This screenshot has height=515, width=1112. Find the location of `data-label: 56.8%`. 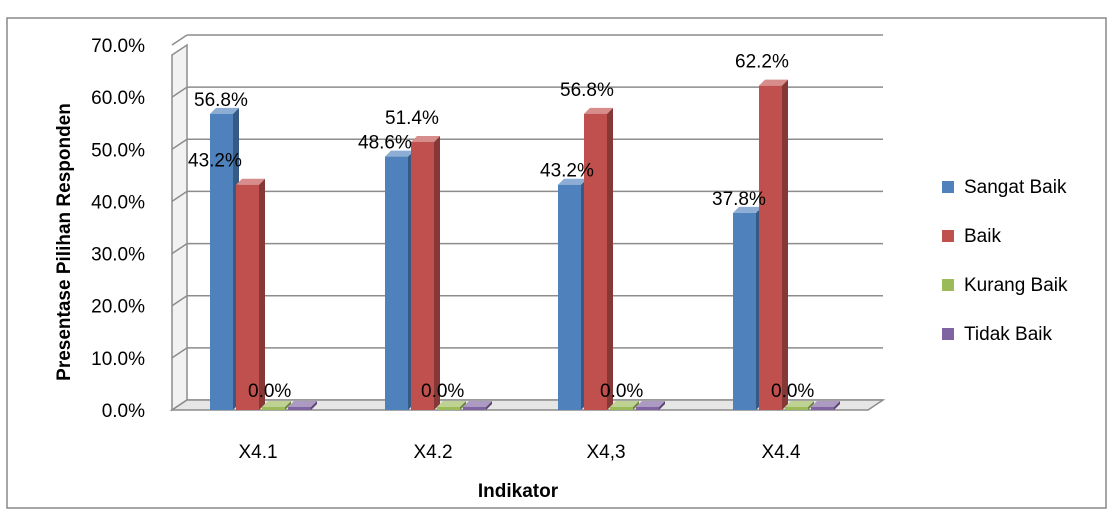

data-label: 56.8% is located at coordinates (221, 100).